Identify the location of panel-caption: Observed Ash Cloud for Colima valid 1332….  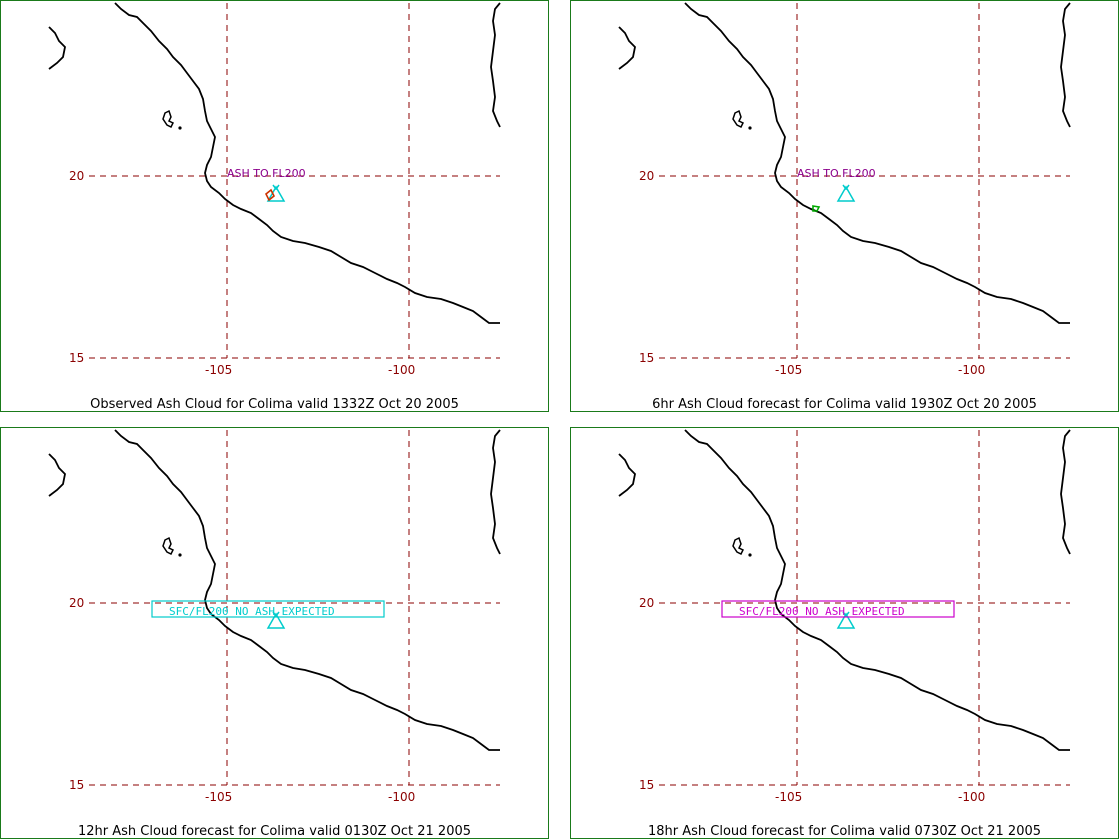
(274, 404).